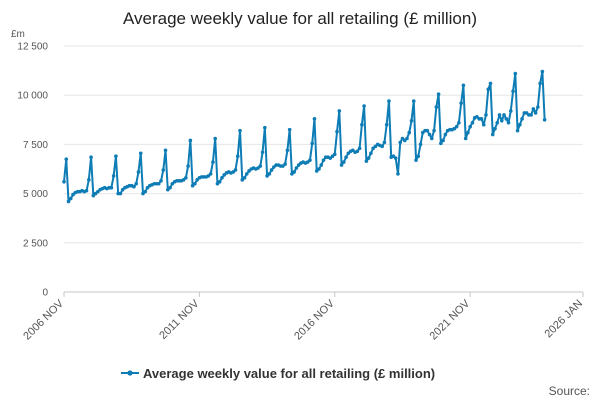 The image size is (600, 400). What do you see at coordinates (32, 170) in the screenshot?
I see `y-axis-ticks: 0 2 500 5 000 7 500 10 000 12 500` at bounding box center [32, 170].